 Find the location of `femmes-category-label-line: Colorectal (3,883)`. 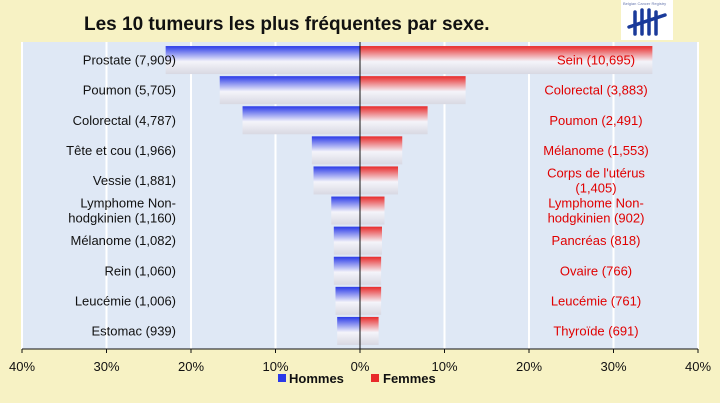

femmes-category-label-line: Colorectal (3,883) is located at coordinates (595, 90).